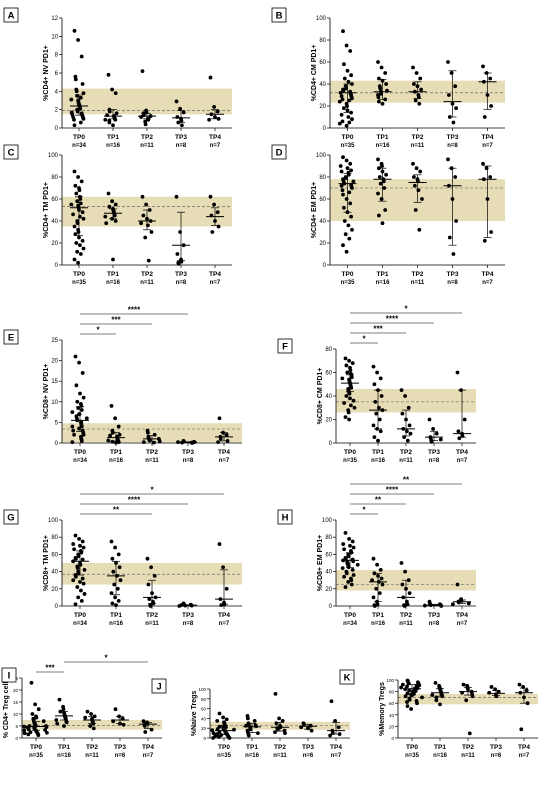 This screenshot has width=550, height=801. I want to click on n-label: n=7, so click(336, 756).